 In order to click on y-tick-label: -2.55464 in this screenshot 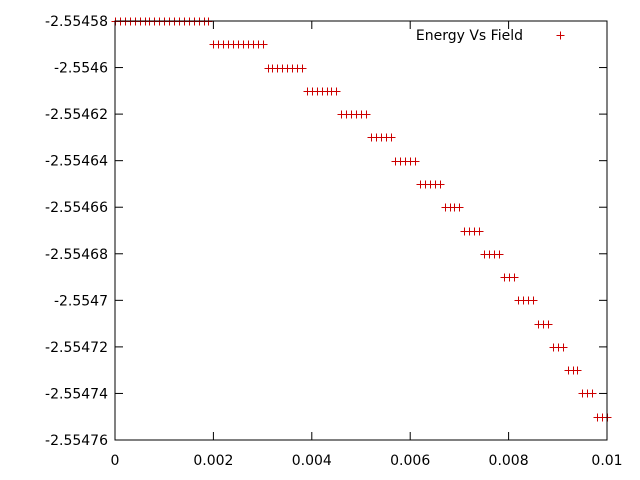, I will do `click(76, 162)`.